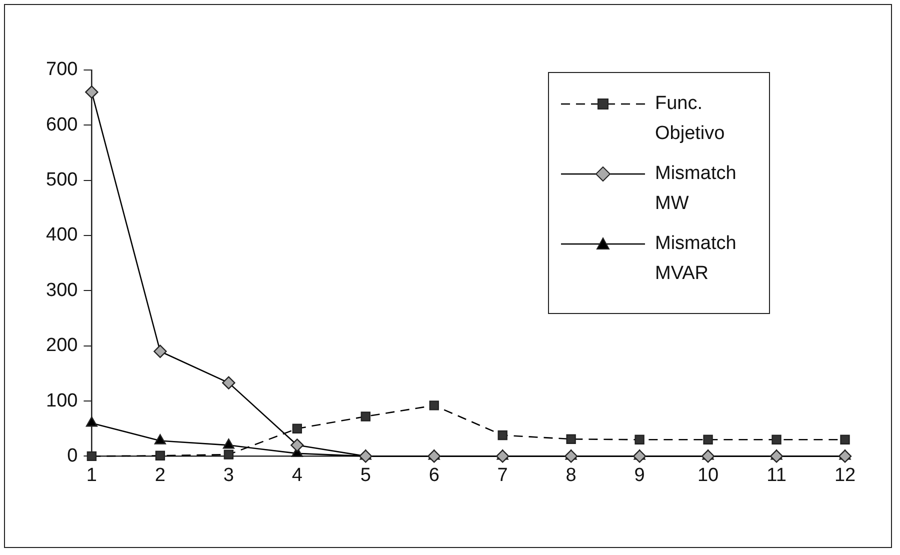 The width and height of the screenshot is (900, 555). I want to click on y-tick-label: 200, so click(62, 345).